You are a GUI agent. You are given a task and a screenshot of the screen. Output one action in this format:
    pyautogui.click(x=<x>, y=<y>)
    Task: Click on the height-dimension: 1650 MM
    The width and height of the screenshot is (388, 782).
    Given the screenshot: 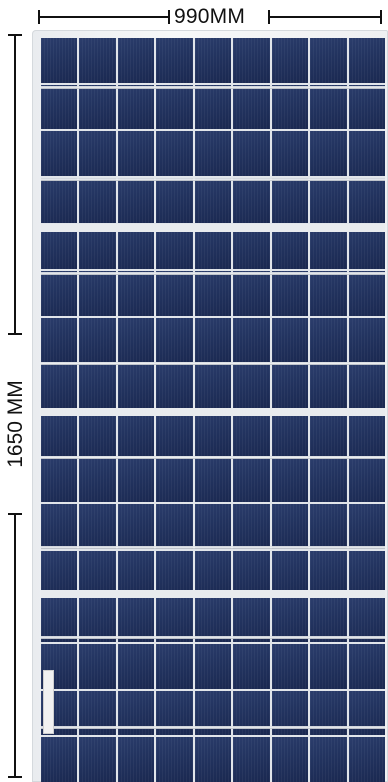 What is the action you would take?
    pyautogui.click(x=19, y=406)
    